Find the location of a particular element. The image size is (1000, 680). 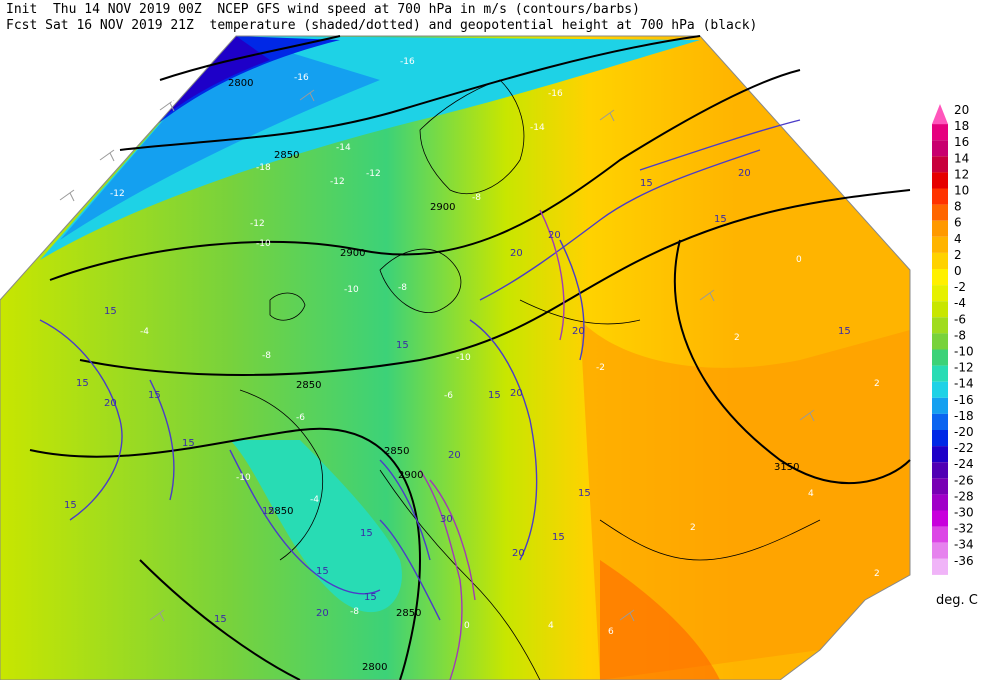

legend-value: 4 is located at coordinates (958, 239).